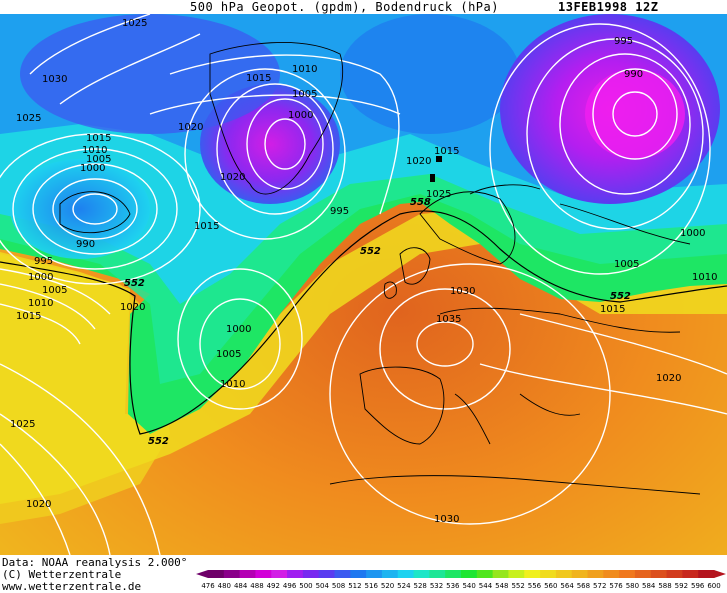 This screenshot has width=727, height=593. What do you see at coordinates (95, 562) in the screenshot?
I see `data-source: Data: NOAA reanalysis 2.000°` at bounding box center [95, 562].